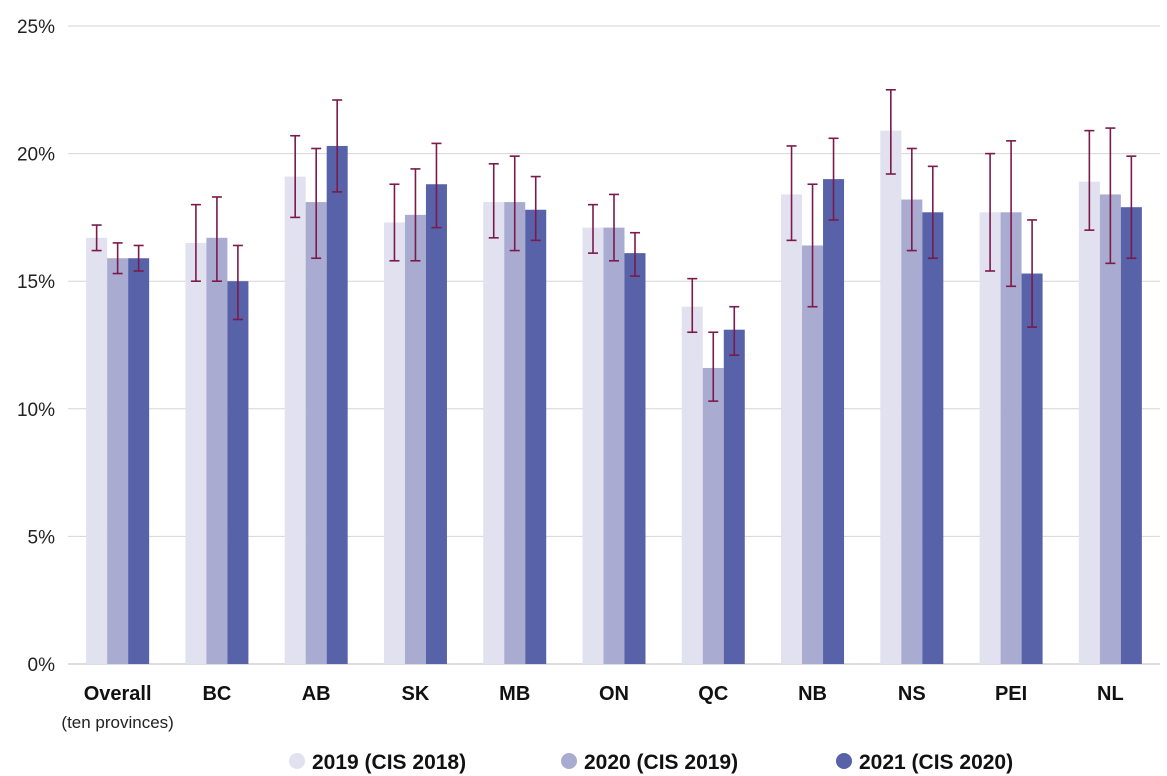 This screenshot has height=776, width=1167. I want to click on x-tick-label: NS, so click(912, 694).